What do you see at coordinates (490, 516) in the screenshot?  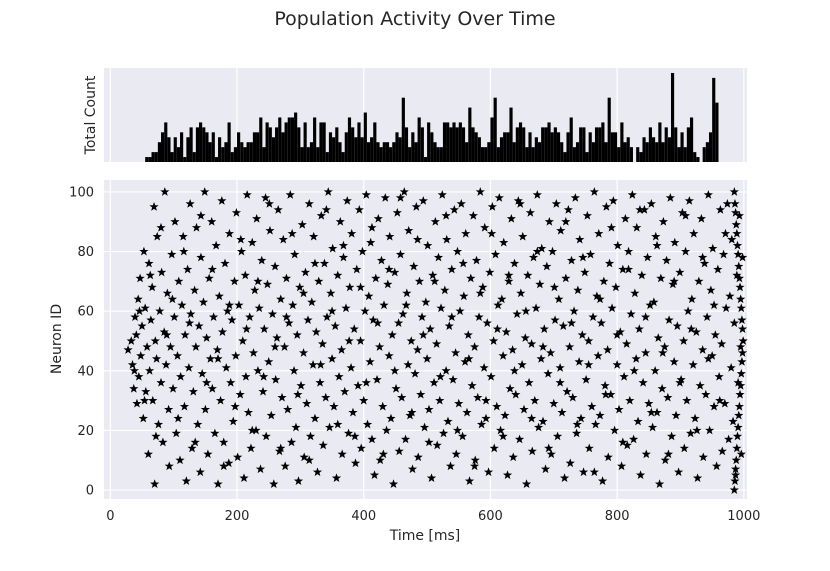 I see `x-tick-label: 600` at bounding box center [490, 516].